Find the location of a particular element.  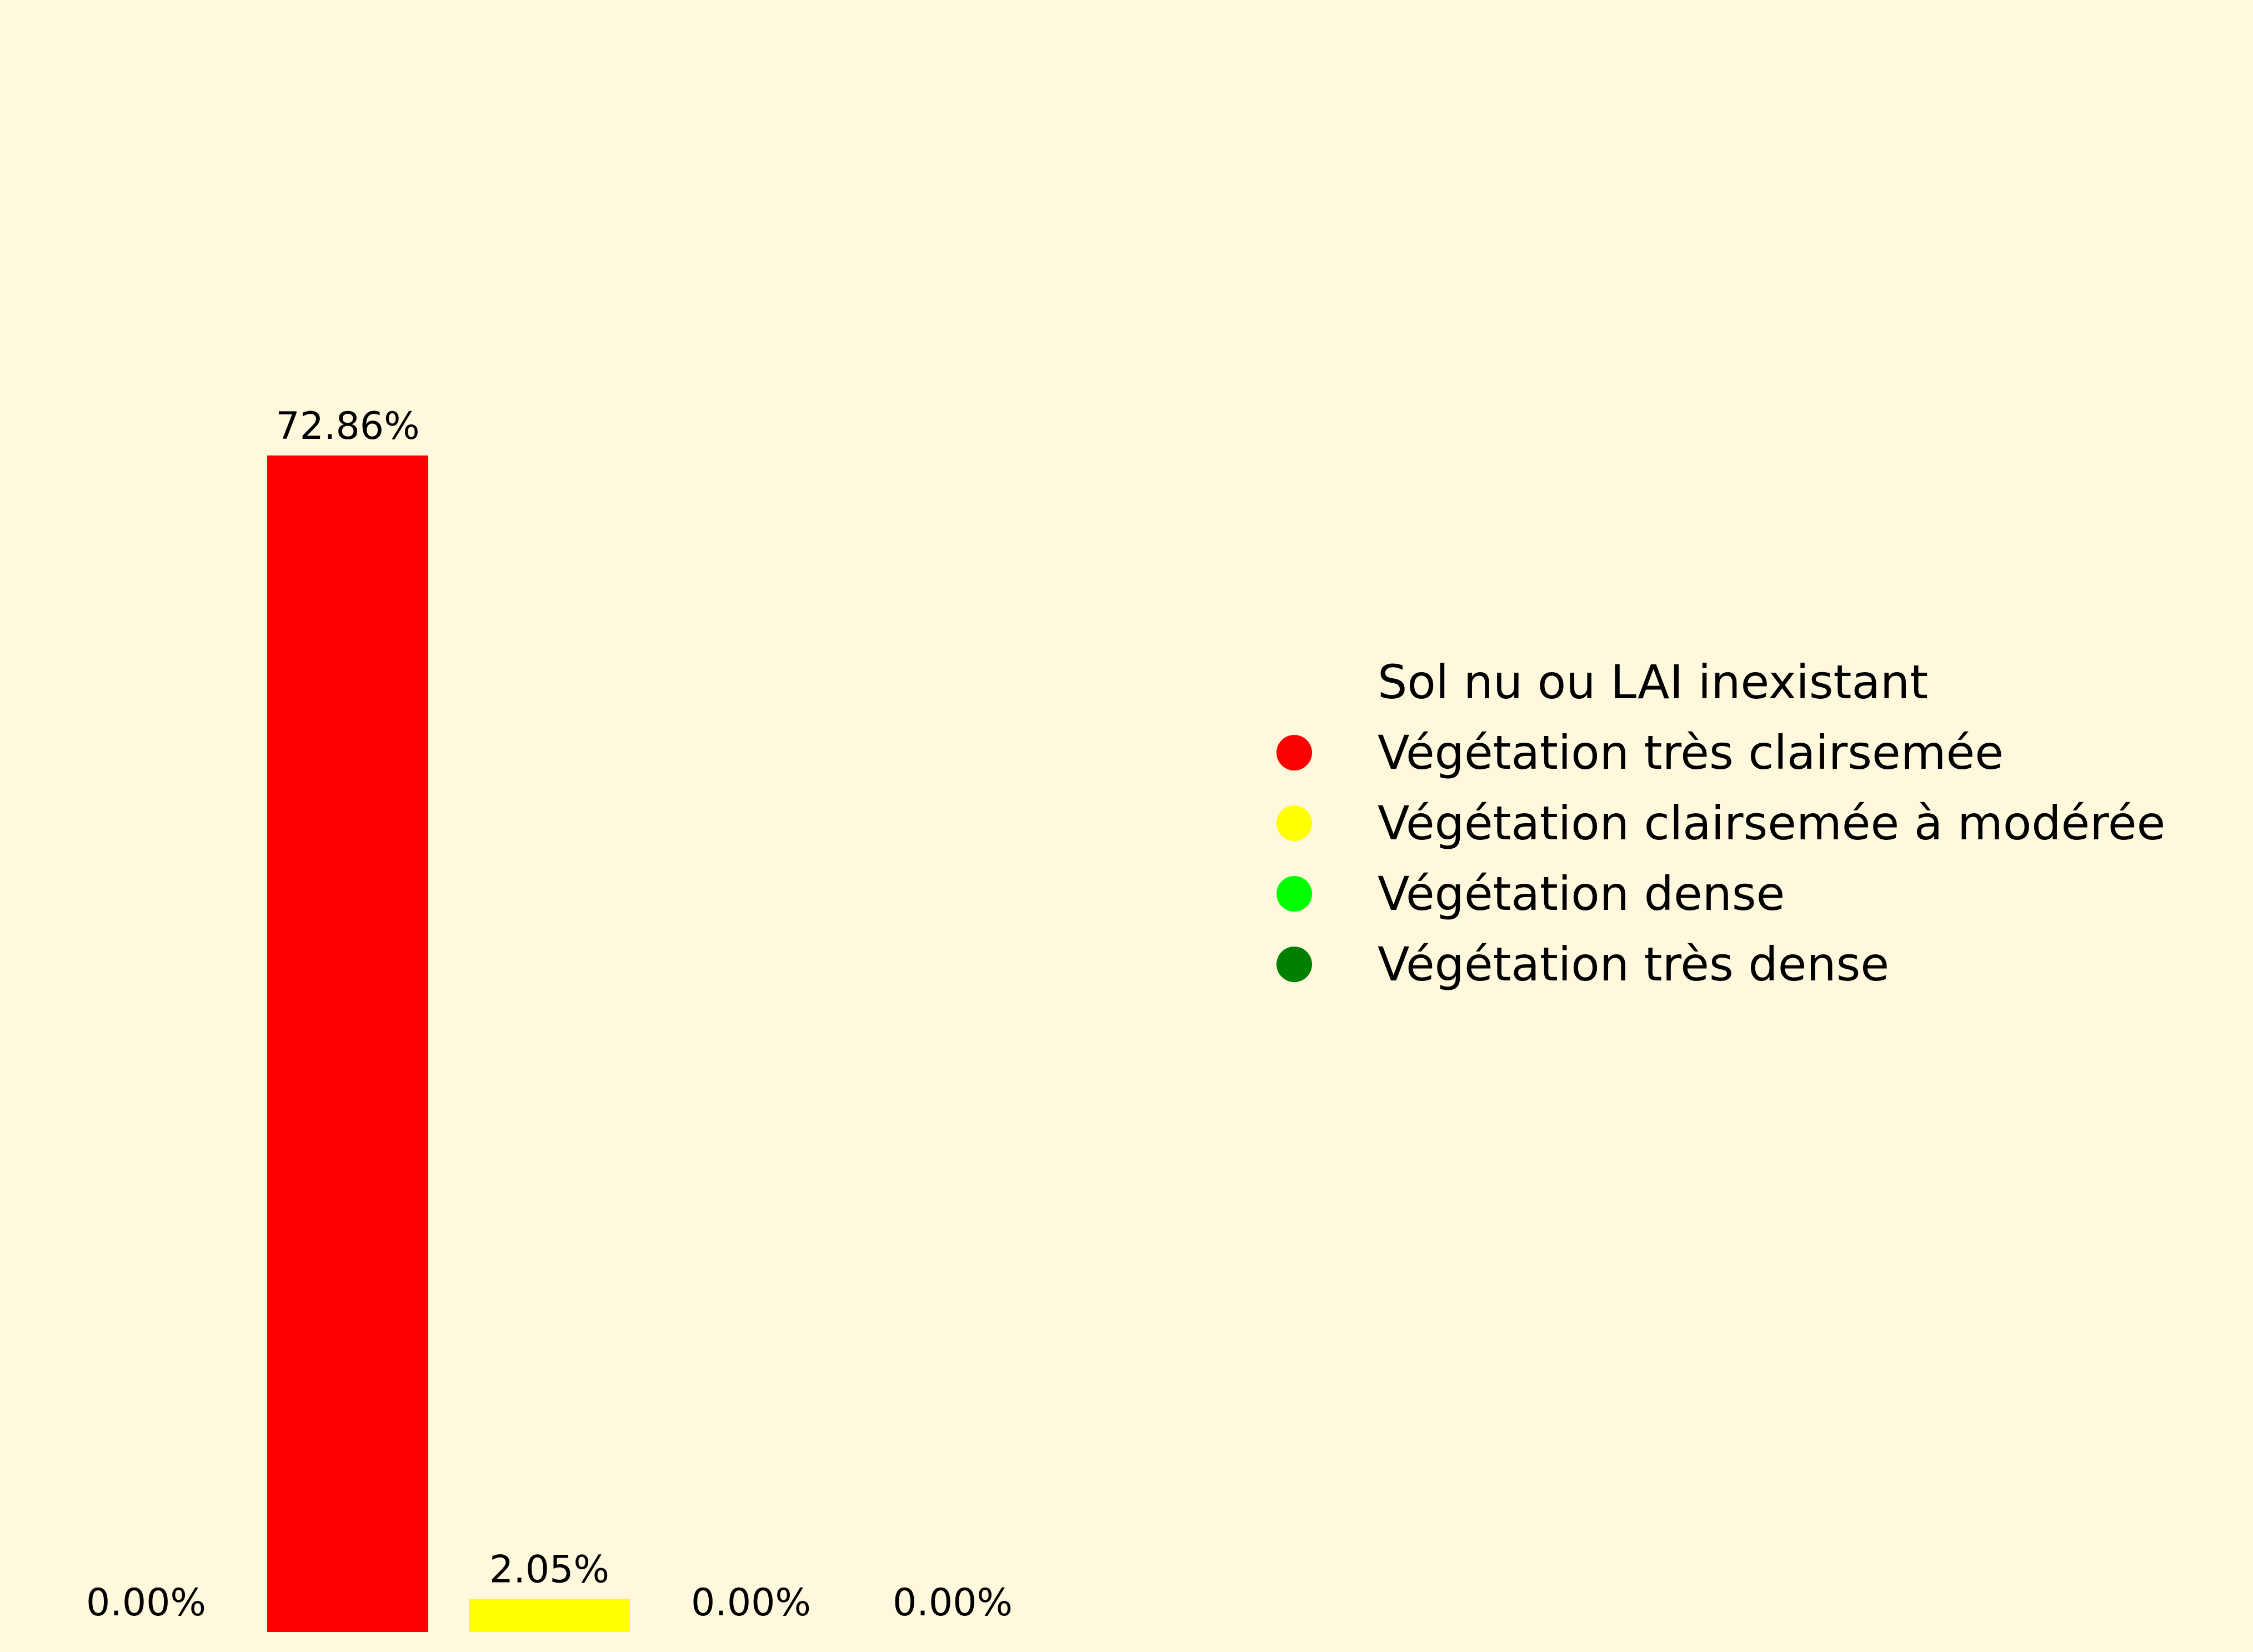

bar-value-label-5: 0.00% is located at coordinates (953, 1603).